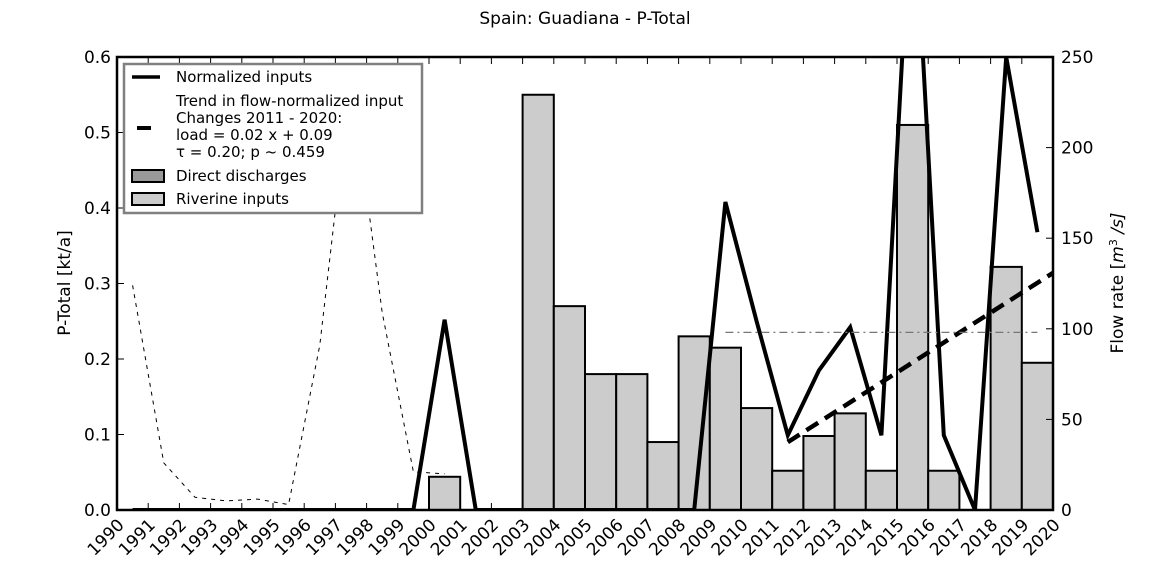 Image resolution: width=1170 pixels, height=566 pixels. I want to click on legend-trend-equation: load = 0.02 x + 0.09, so click(254, 135).